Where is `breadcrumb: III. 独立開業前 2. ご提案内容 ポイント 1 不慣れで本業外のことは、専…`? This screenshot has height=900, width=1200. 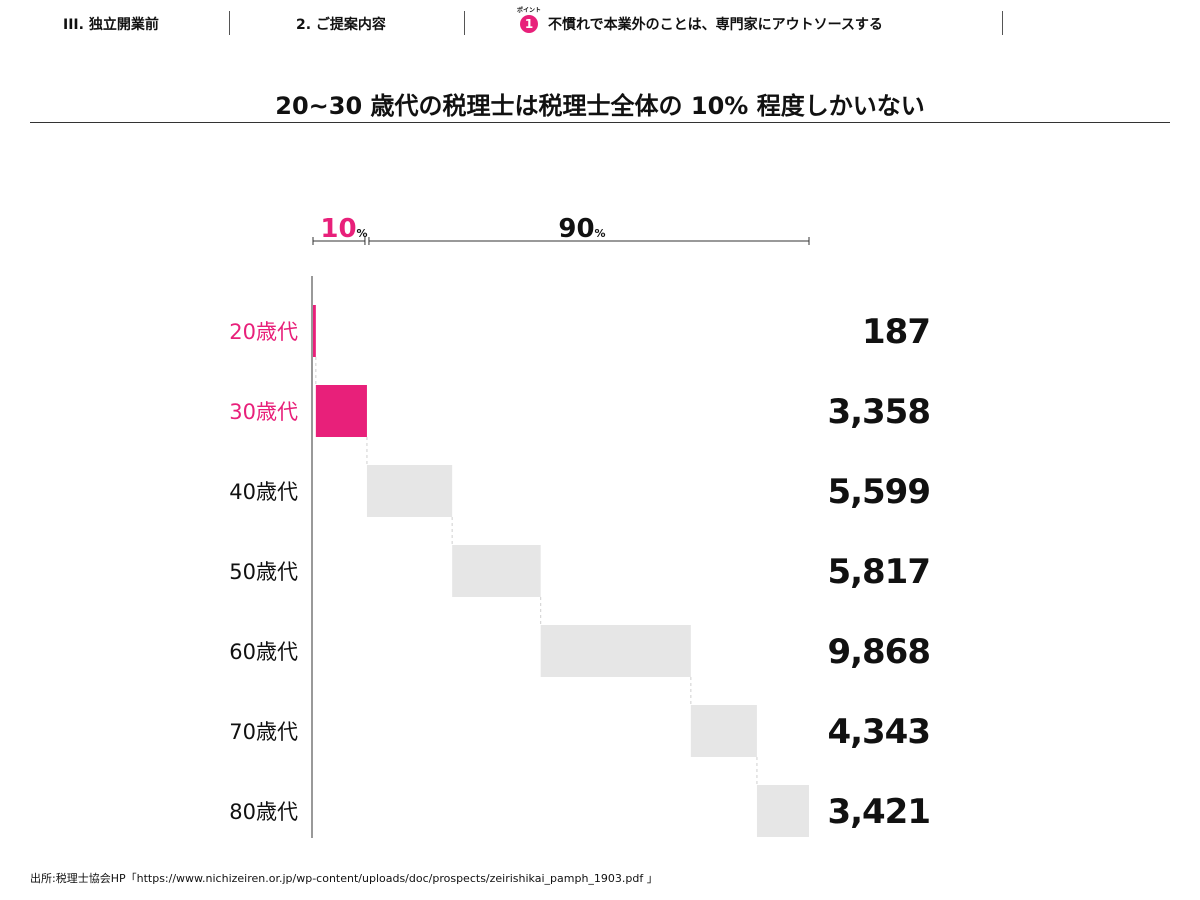
breadcrumb: III. 独立開業前 2. ご提案内容 ポイント 1 不慣れで本業外のことは、専… is located at coordinates (600, 22).